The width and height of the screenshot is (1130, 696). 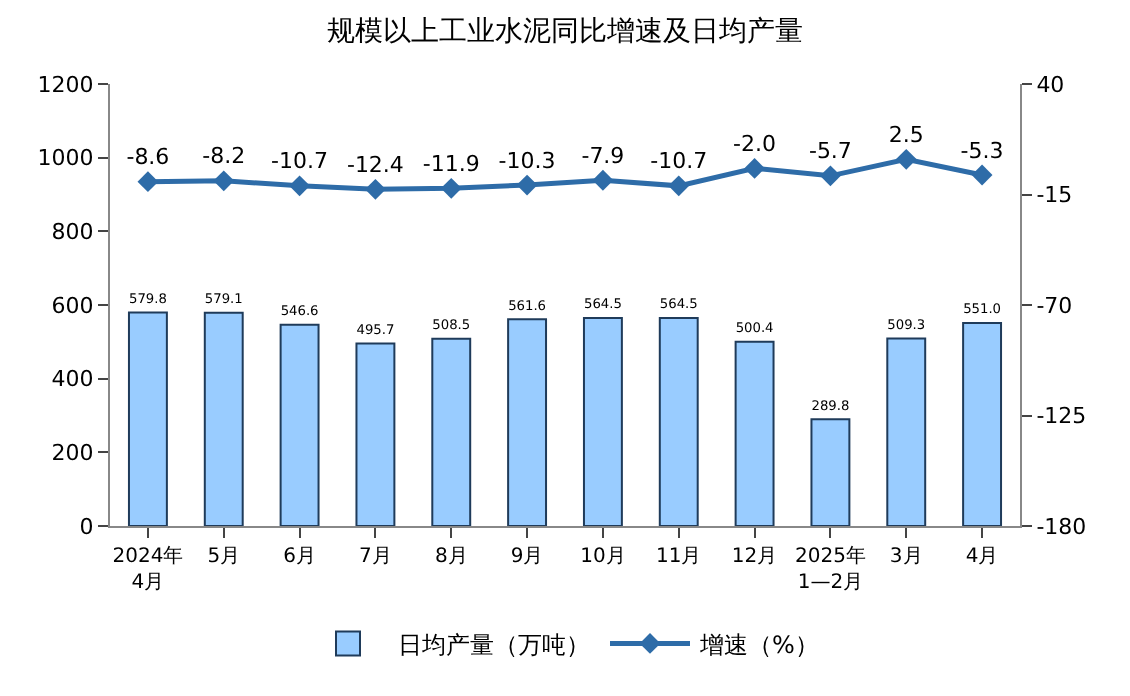 I want to click on y-tick-label: 800, so click(x=72, y=232).